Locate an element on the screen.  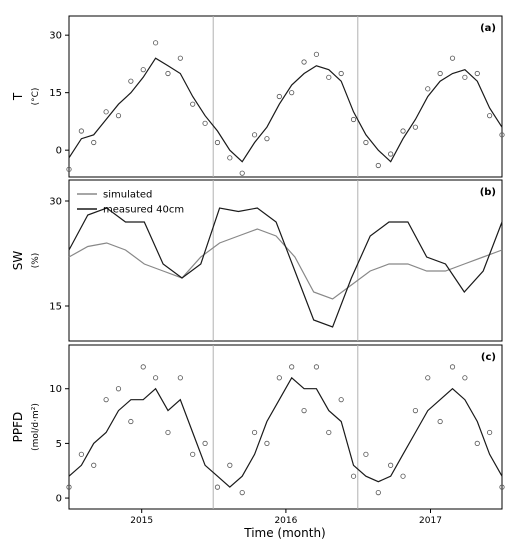
legend-label: measured 40cm is located at coordinates (143, 210).